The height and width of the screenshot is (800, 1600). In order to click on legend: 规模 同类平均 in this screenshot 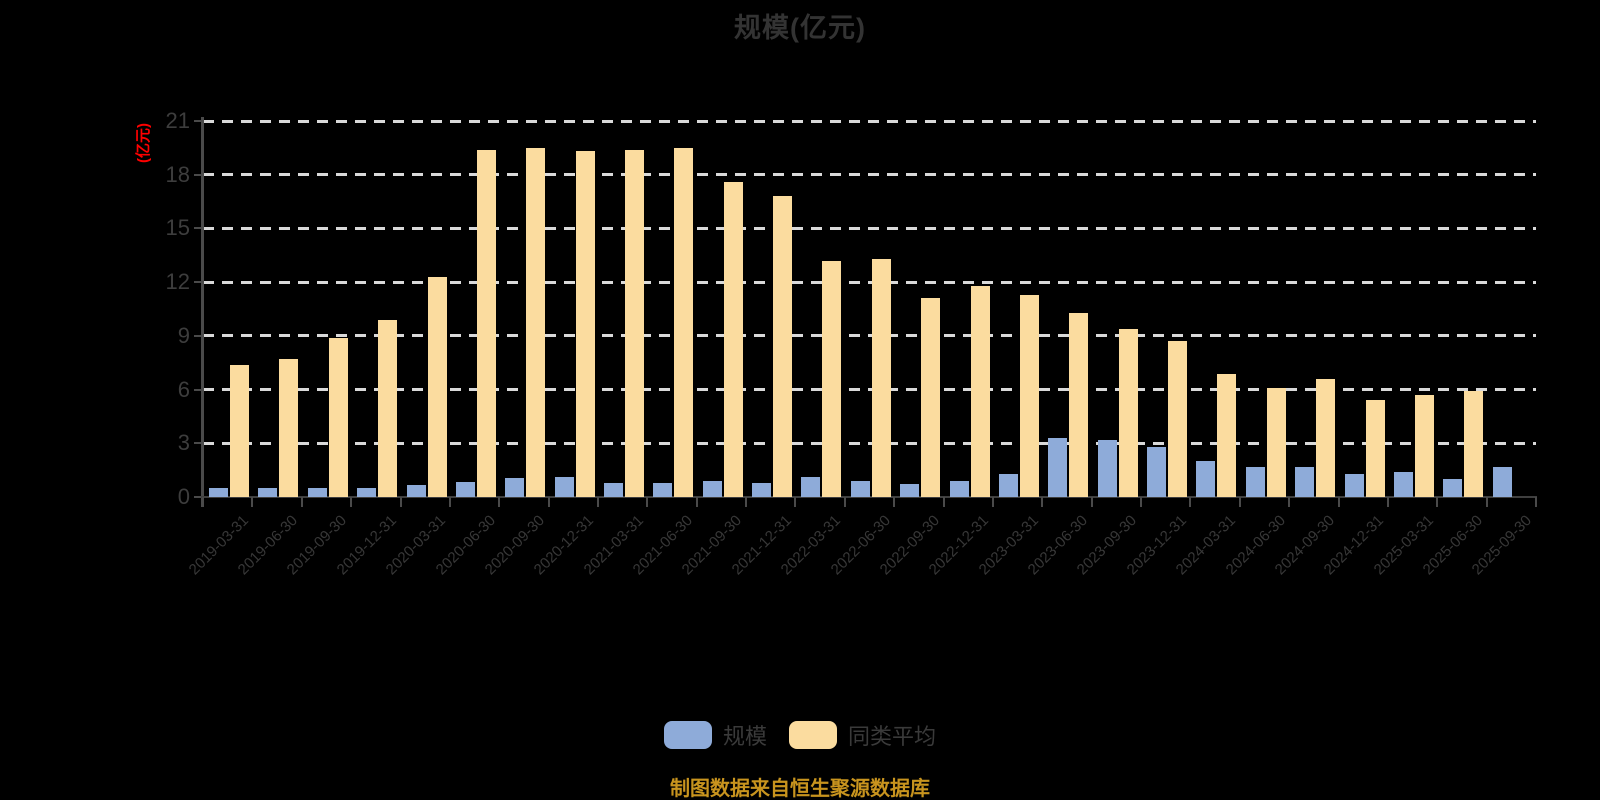, I will do `click(800, 735)`.